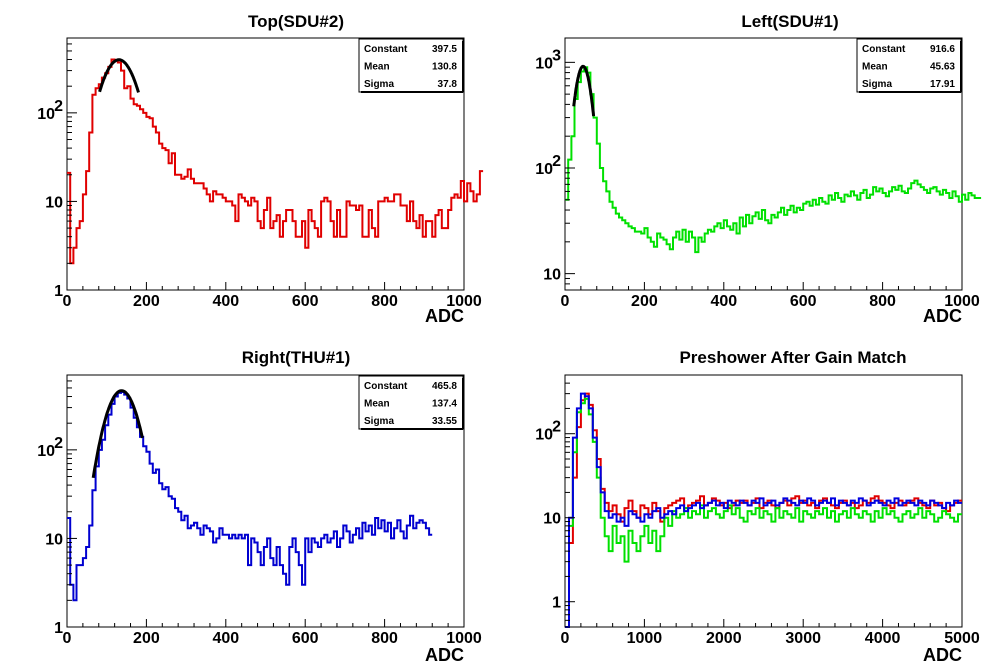 The height and width of the screenshot is (672, 996). I want to click on x-tick-label: 4000, so click(883, 638).